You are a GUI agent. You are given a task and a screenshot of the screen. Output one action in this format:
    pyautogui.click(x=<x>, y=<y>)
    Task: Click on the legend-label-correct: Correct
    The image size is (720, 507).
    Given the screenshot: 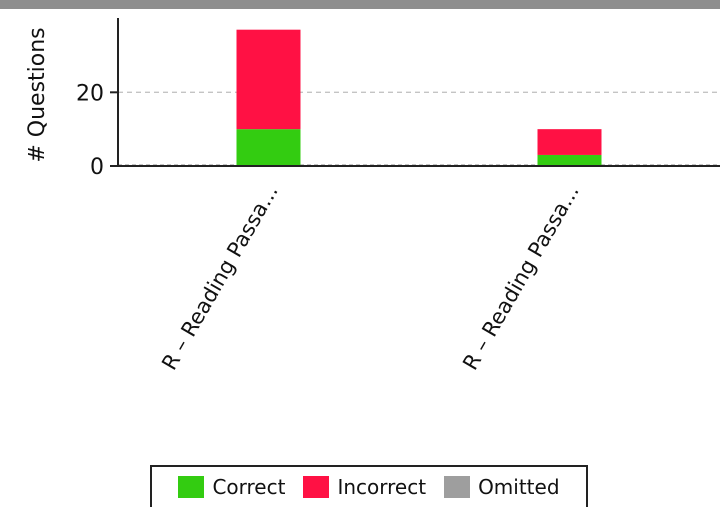 What is the action you would take?
    pyautogui.click(x=249, y=487)
    